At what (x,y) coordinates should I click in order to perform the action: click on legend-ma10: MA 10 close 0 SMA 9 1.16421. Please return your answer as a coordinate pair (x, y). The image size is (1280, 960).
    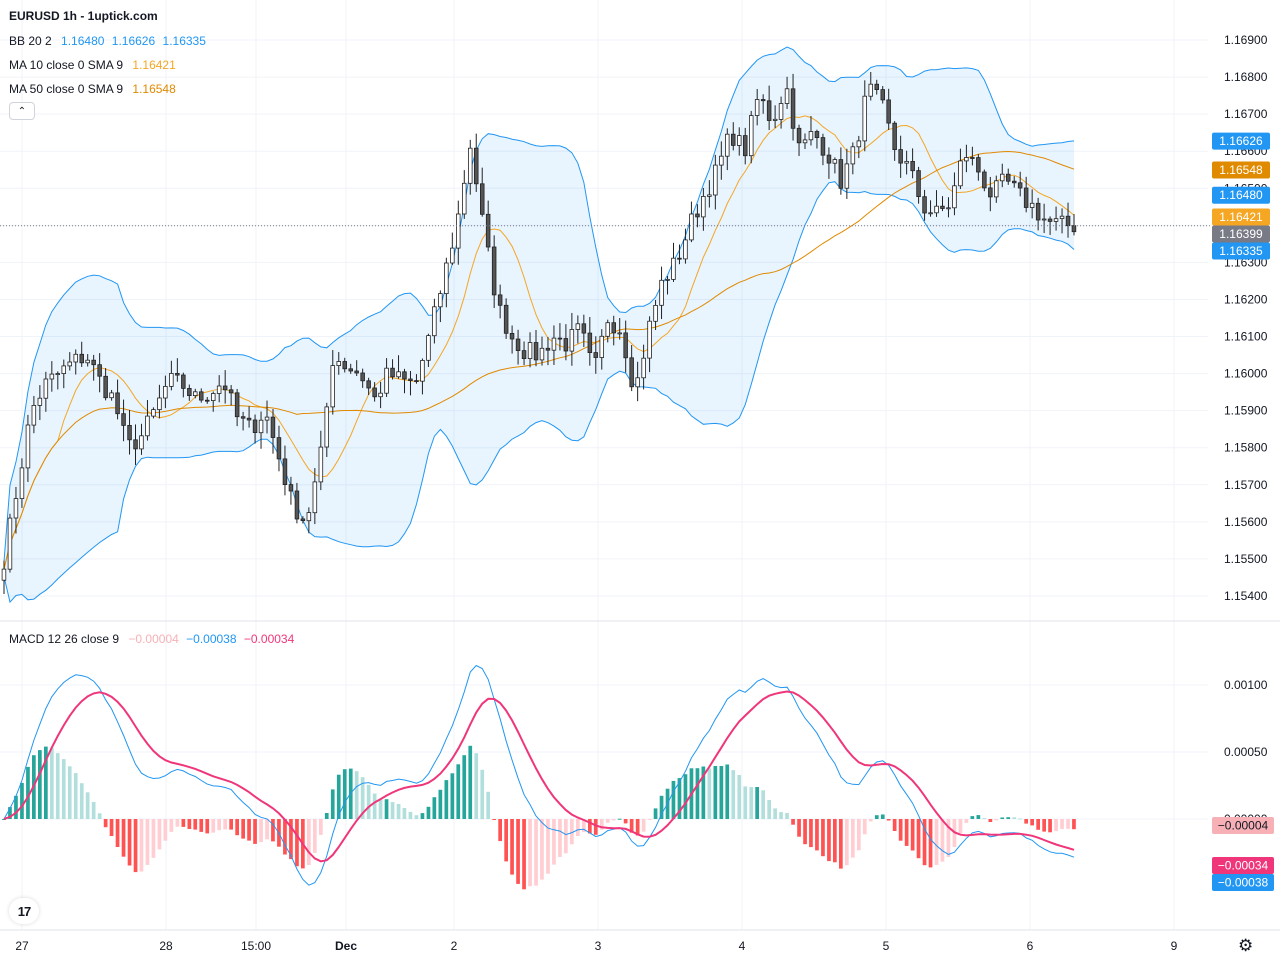
    Looking at the image, I should click on (94, 65).